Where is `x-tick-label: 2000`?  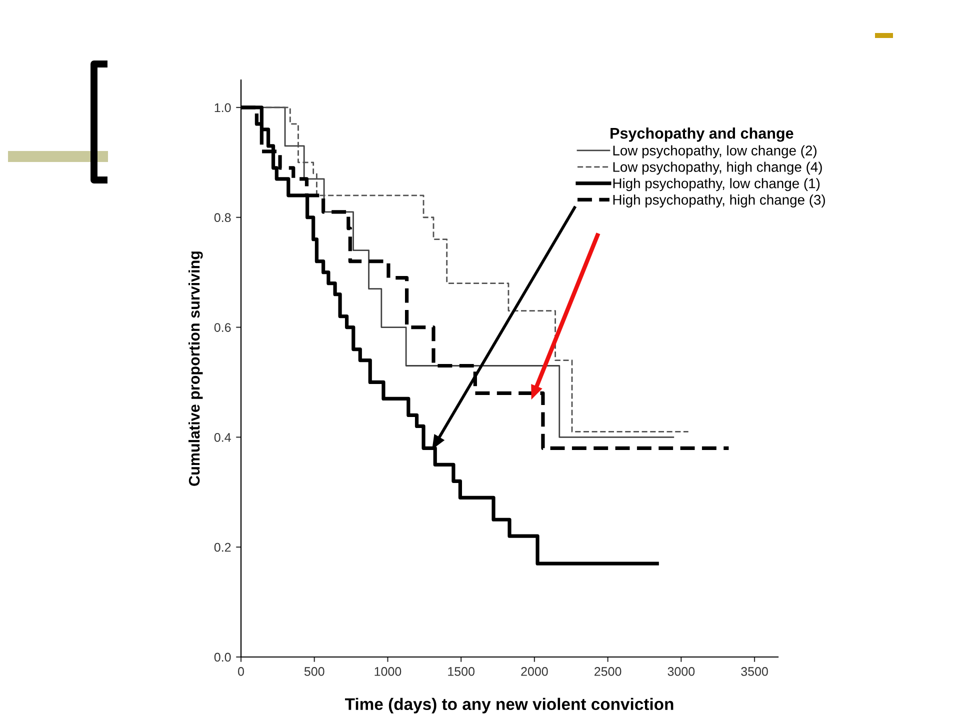 x-tick-label: 2000 is located at coordinates (534, 671).